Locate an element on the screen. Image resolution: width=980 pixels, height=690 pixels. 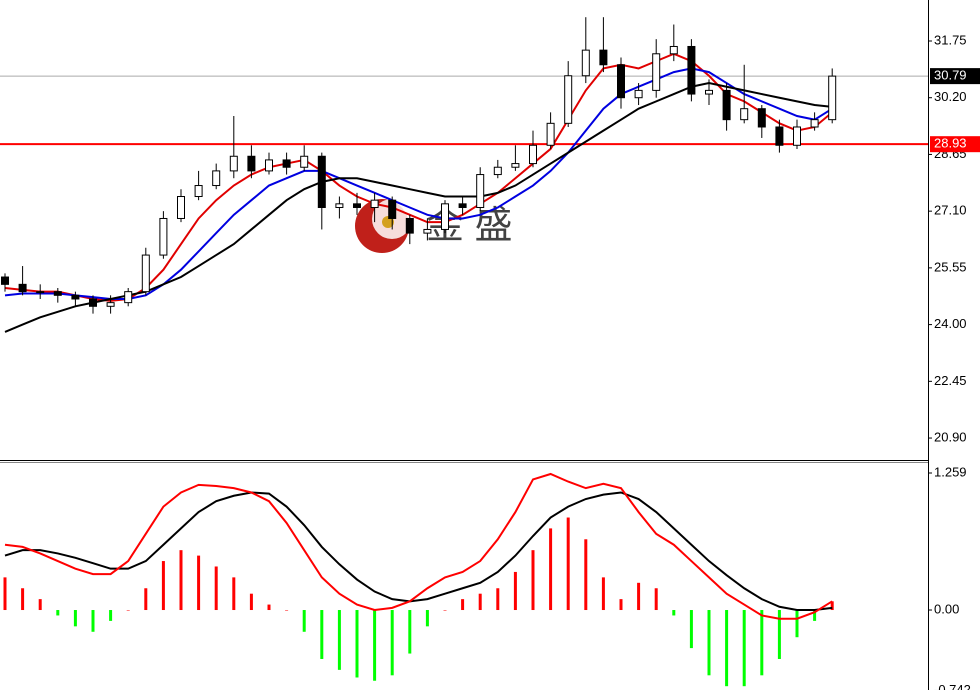
level-box is located at coordinates (955, 144).